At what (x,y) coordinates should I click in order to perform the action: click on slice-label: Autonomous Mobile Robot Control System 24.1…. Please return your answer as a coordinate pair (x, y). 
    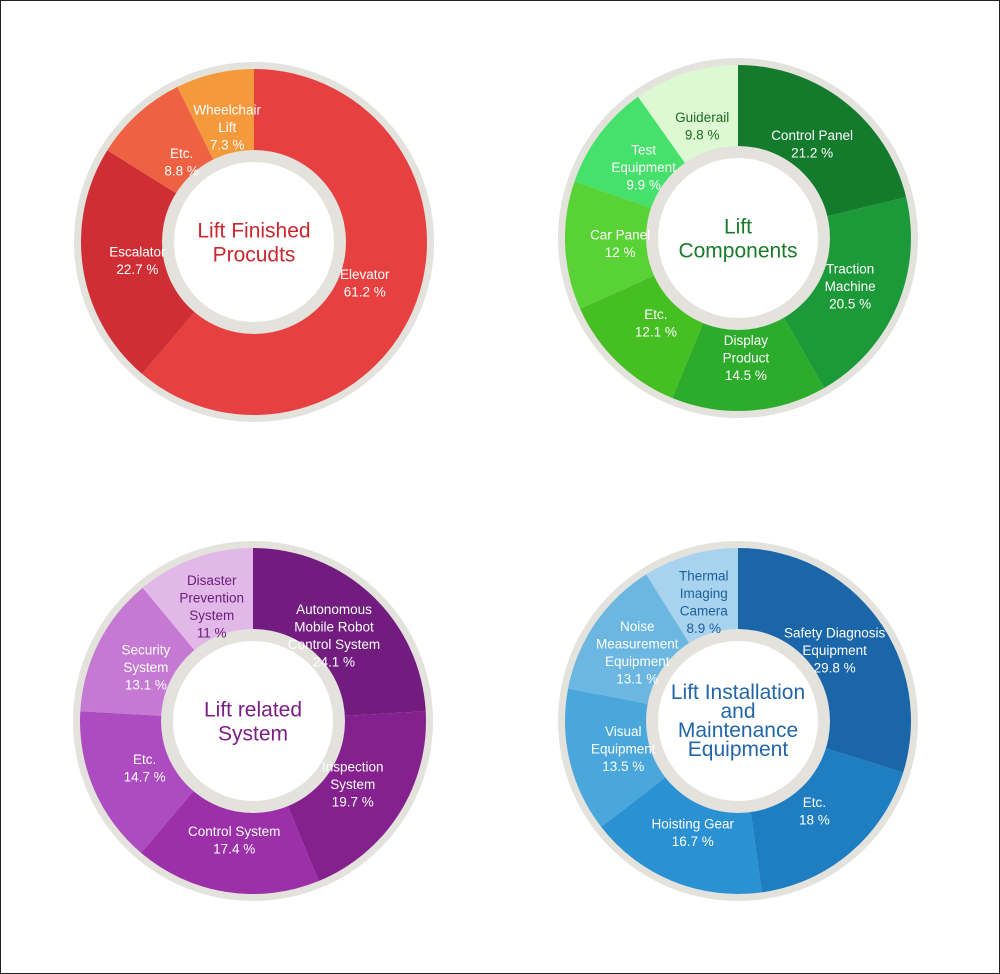
    Looking at the image, I should click on (334, 636).